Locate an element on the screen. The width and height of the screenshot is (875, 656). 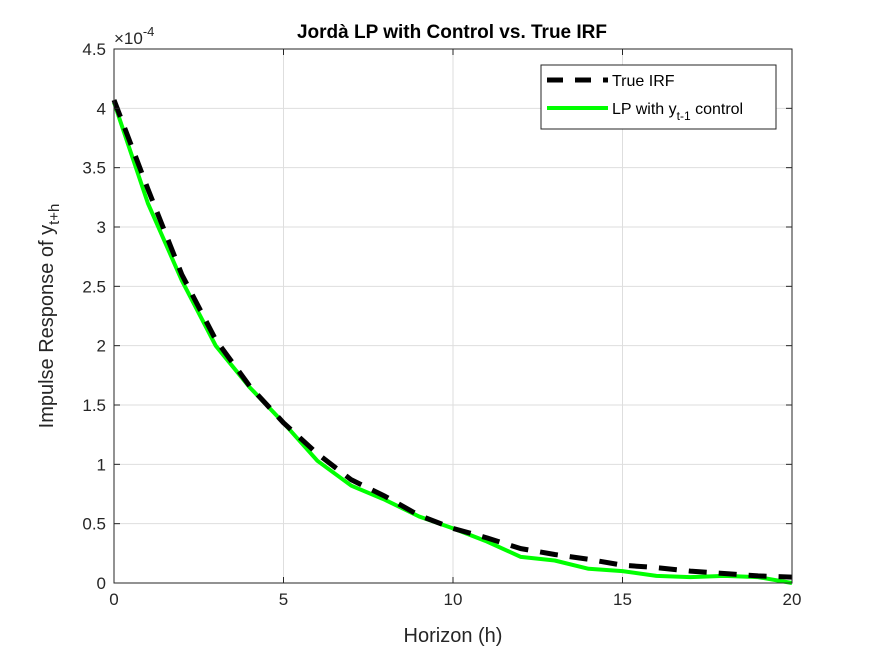
x-tick-label: 0 is located at coordinates (113, 599).